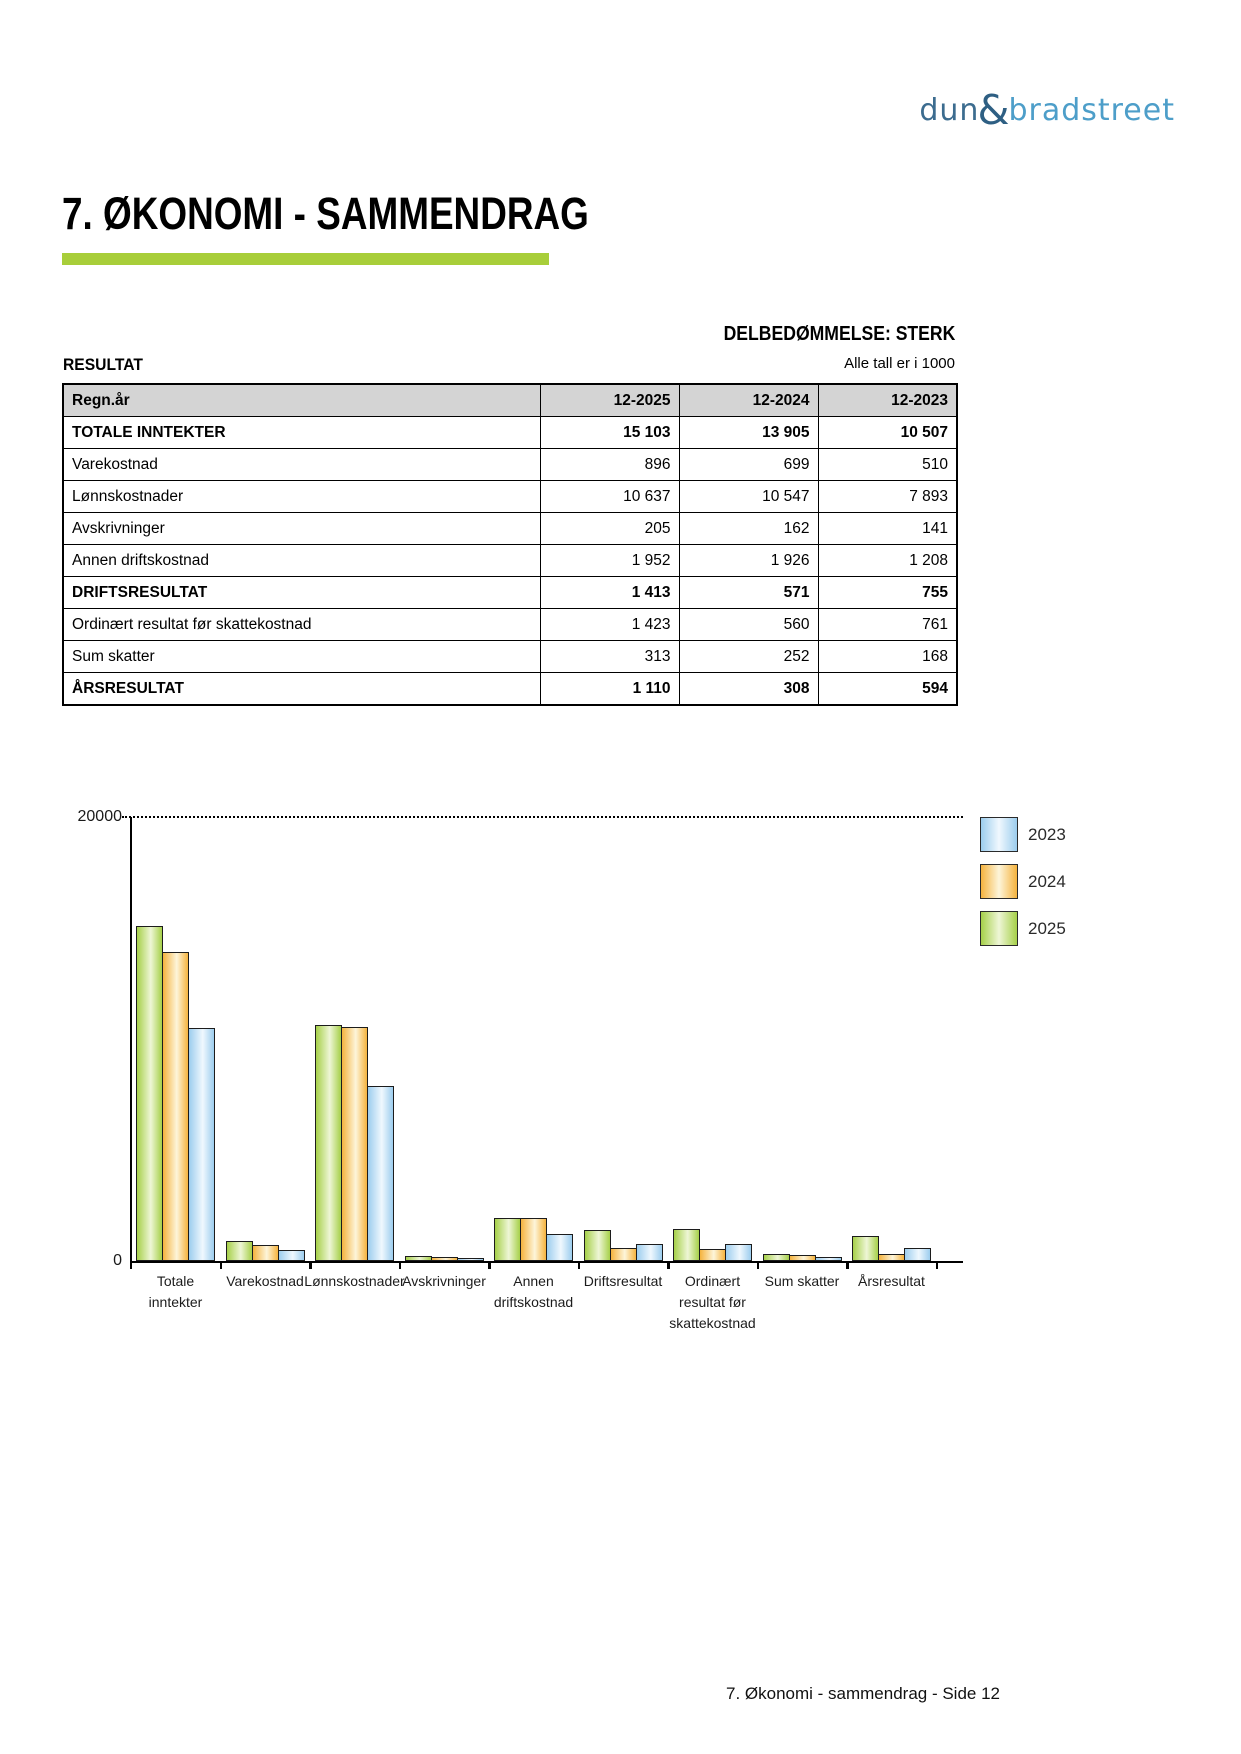  Describe the element at coordinates (712, 1302) in the screenshot. I see `category-label: Ordinært resultat før skattekostnad` at that location.